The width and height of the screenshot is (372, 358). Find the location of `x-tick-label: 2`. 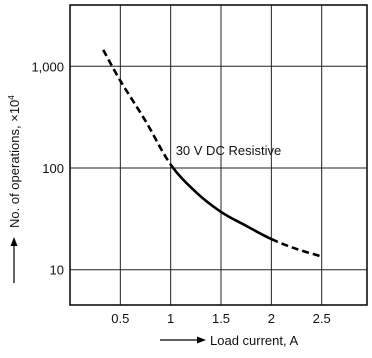

x-tick-label: 2 is located at coordinates (271, 318).